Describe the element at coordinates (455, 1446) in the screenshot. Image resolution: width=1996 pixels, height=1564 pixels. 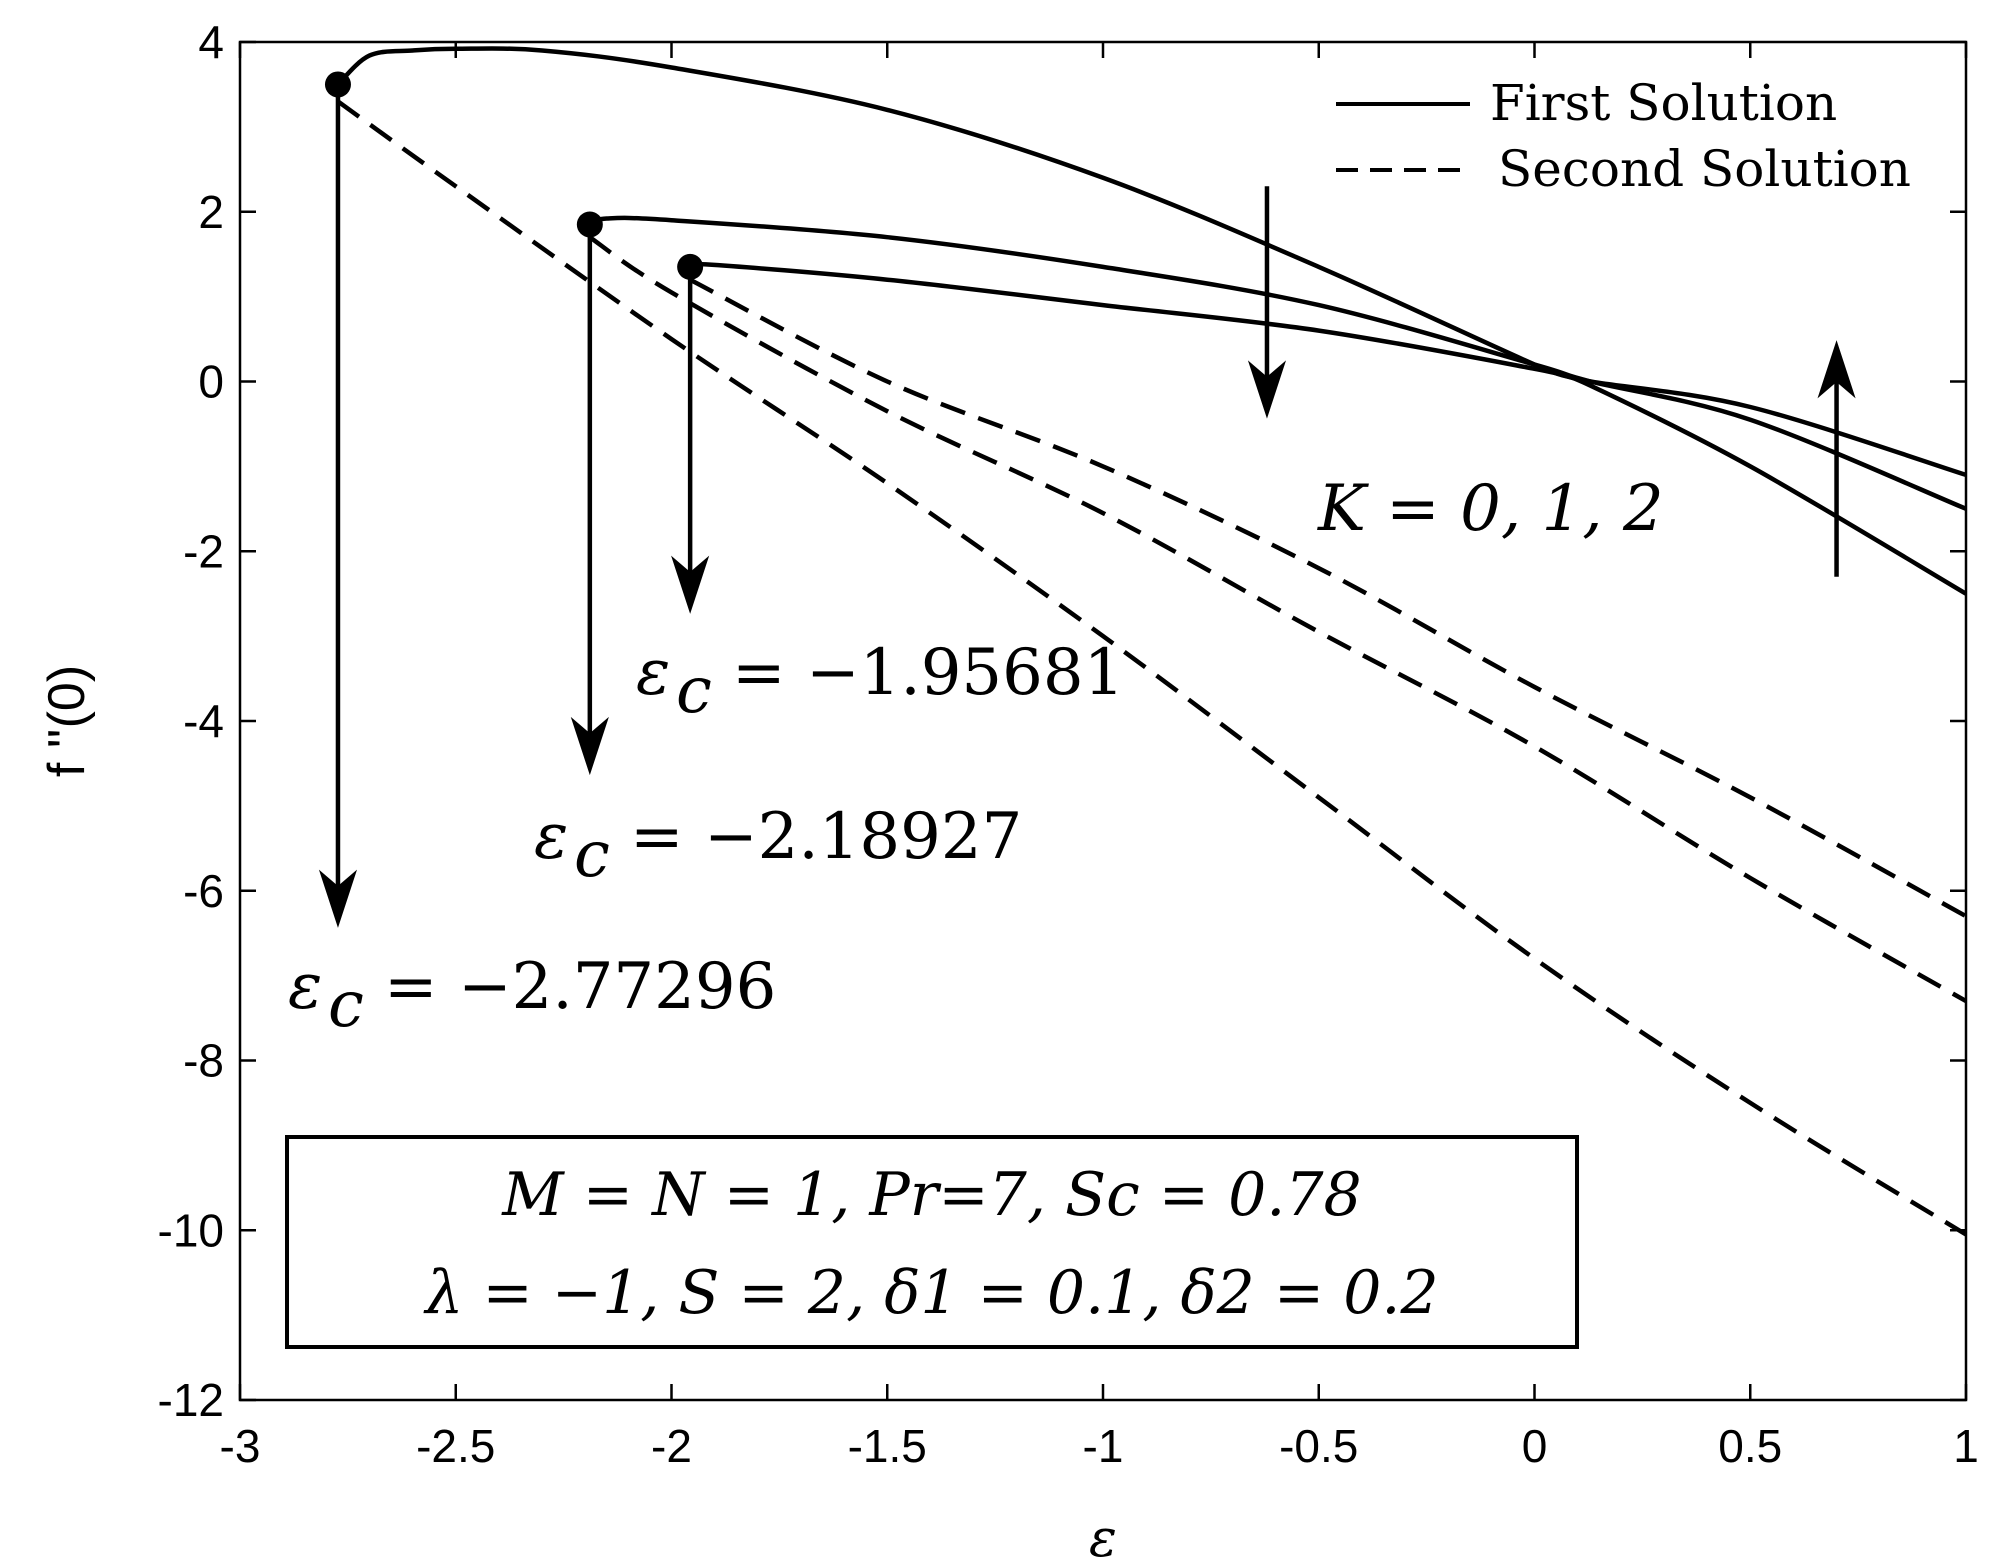
I see `x-tick-label: -2.5` at that location.